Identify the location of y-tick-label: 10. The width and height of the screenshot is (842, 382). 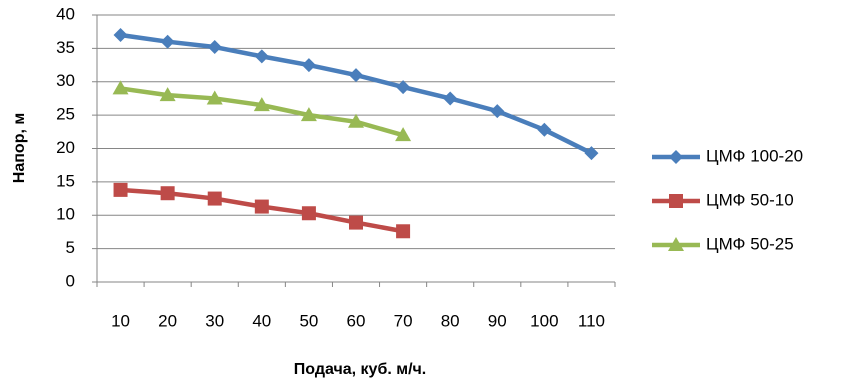
(65, 214).